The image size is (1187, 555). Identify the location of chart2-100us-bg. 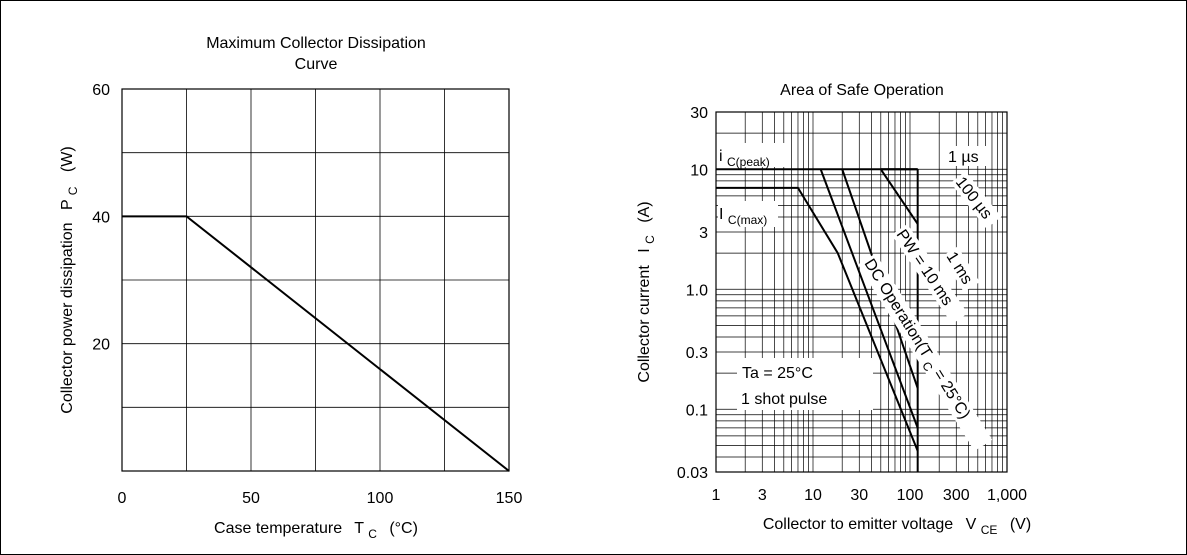
(976, 200).